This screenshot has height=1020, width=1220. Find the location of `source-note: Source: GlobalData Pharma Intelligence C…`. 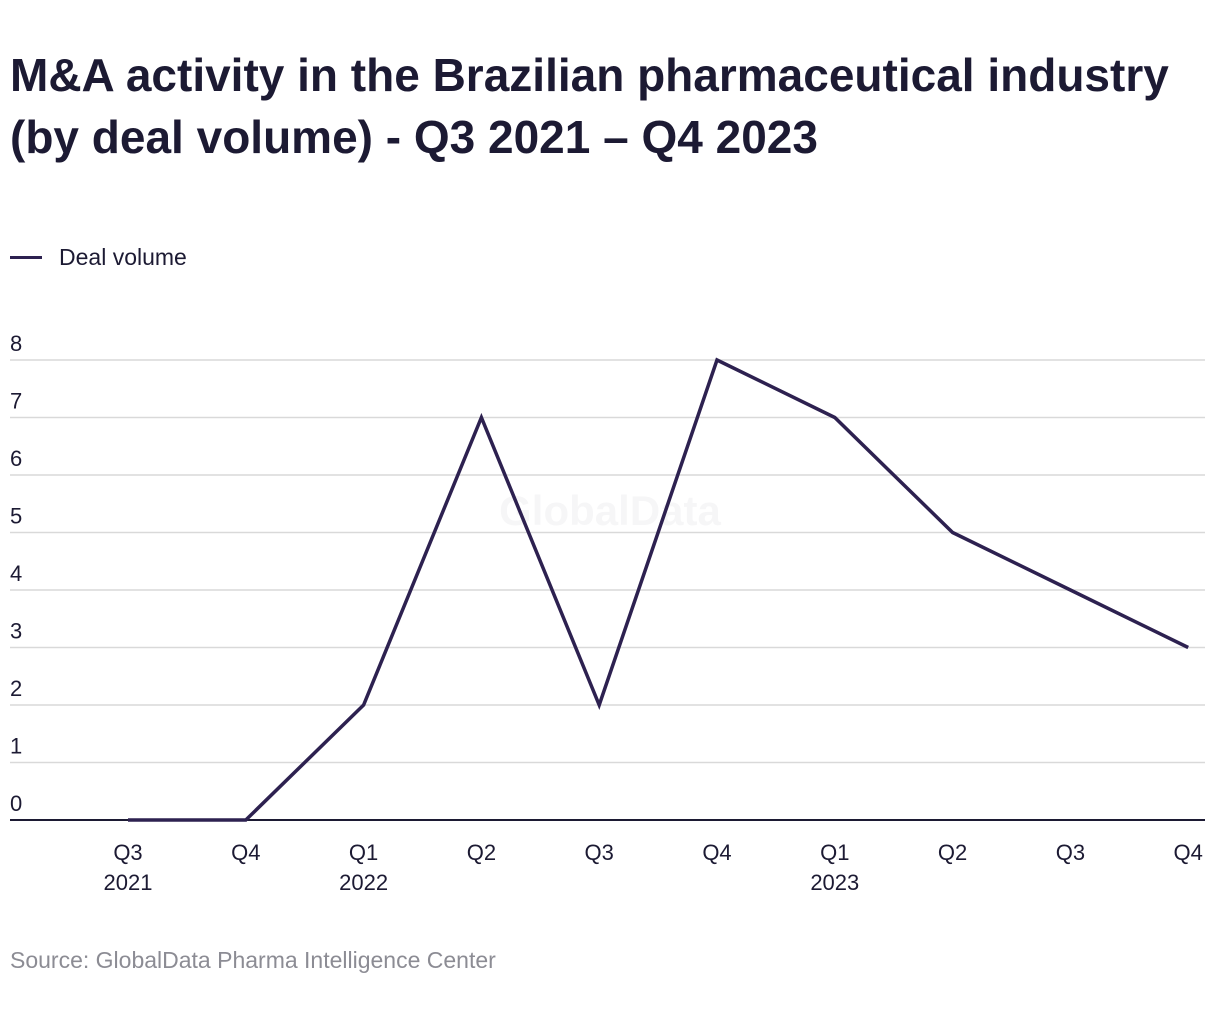

source-note: Source: GlobalData Pharma Intelligence C… is located at coordinates (253, 960).